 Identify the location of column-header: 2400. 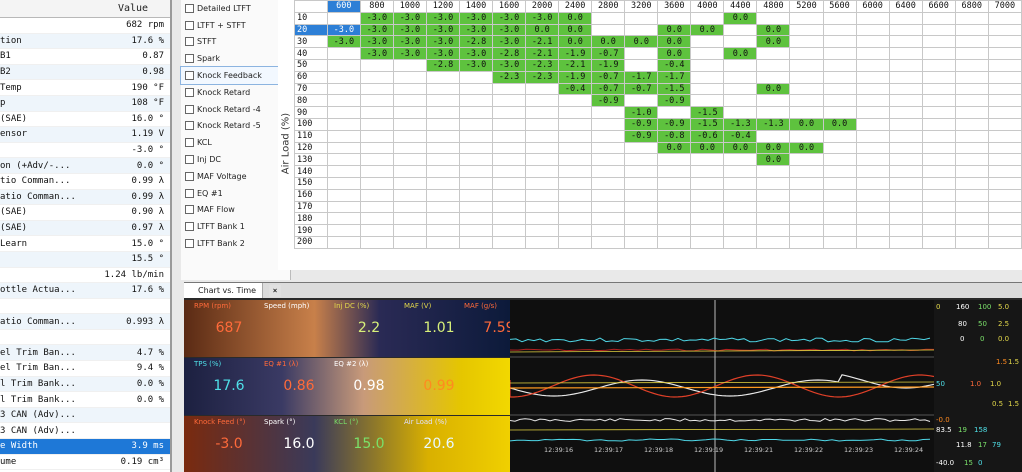
(575, 6).